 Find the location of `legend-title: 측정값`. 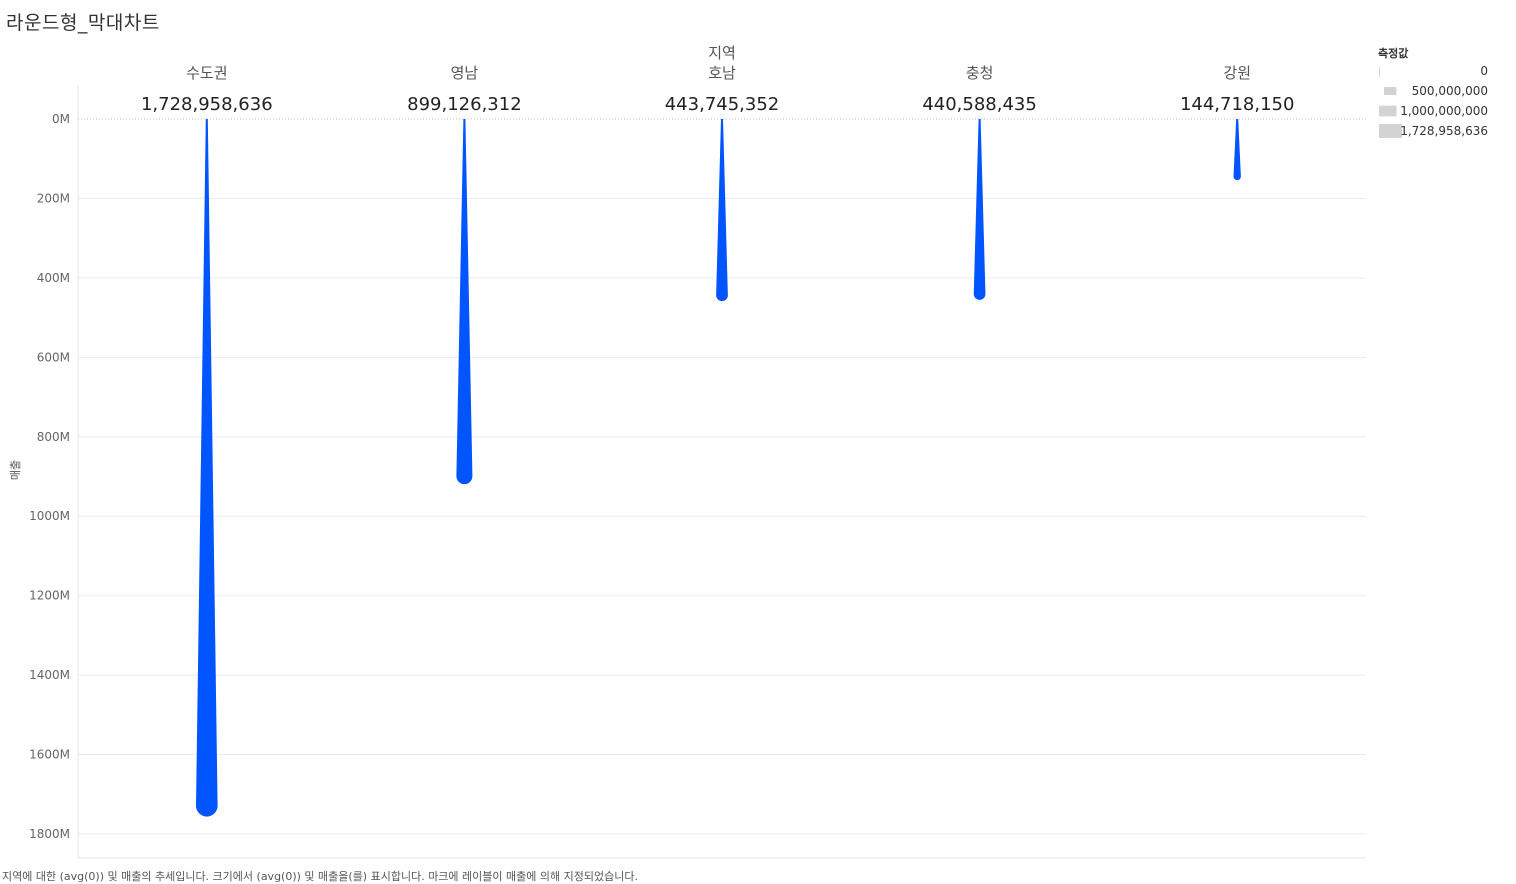

legend-title: 측정값 is located at coordinates (1393, 53).